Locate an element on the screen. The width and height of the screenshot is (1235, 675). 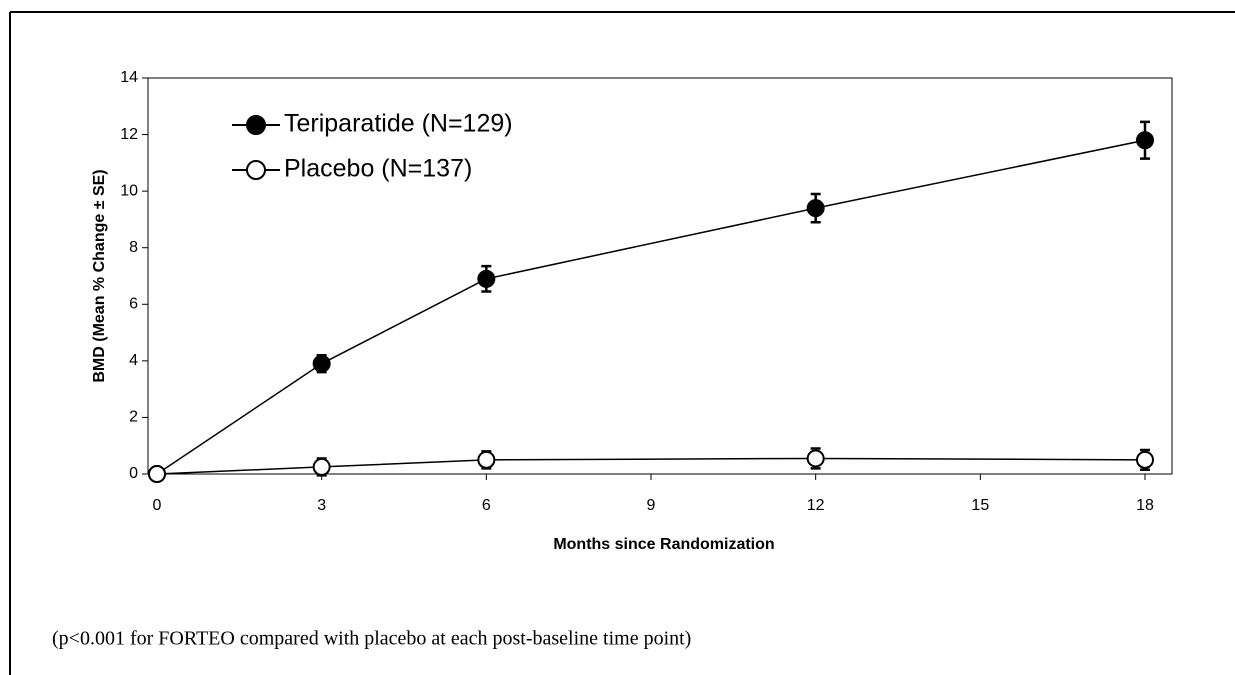
x-tick-label: 18 is located at coordinates (1145, 505).